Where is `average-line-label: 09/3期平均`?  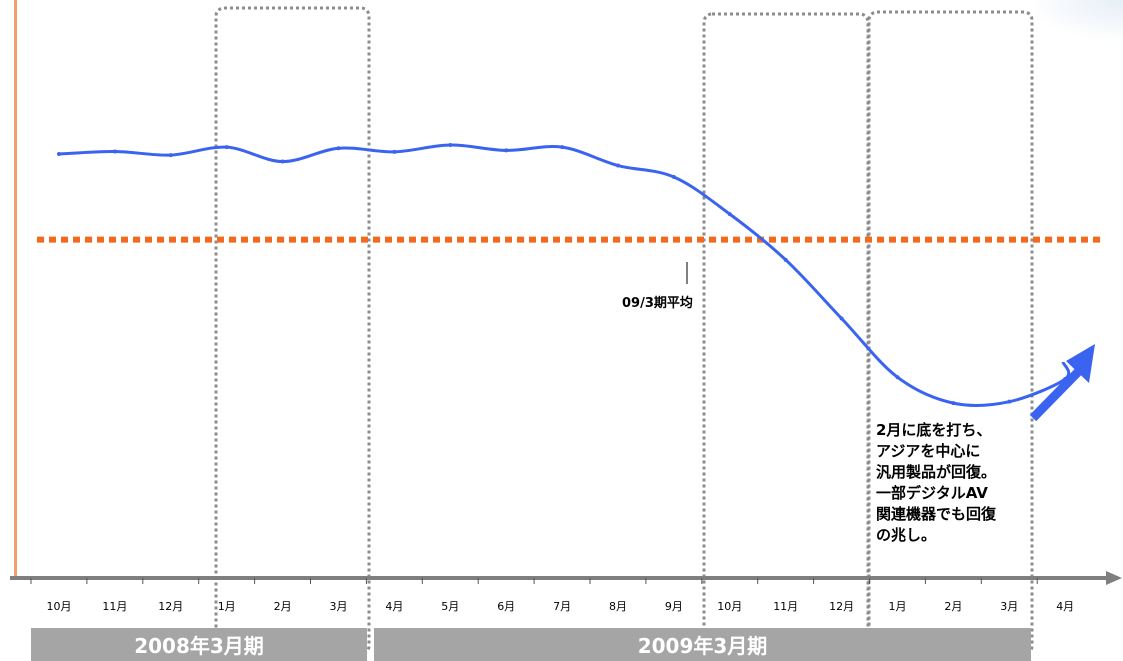
average-line-label: 09/3期平均 is located at coordinates (657, 303).